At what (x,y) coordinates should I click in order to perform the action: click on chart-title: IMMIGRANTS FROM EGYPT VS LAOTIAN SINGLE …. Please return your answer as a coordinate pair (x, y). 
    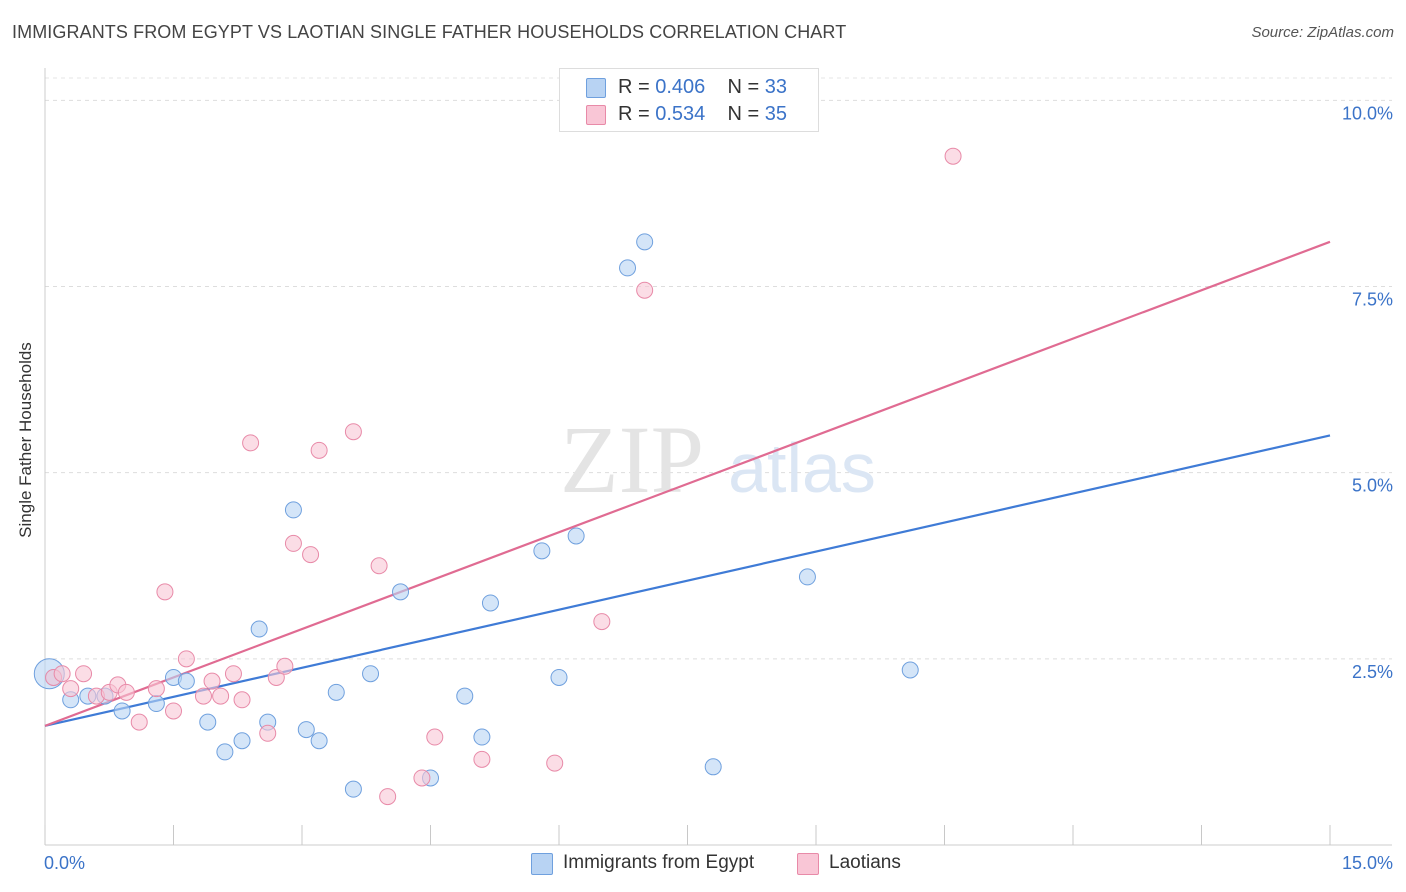
    Looking at the image, I should click on (429, 32).